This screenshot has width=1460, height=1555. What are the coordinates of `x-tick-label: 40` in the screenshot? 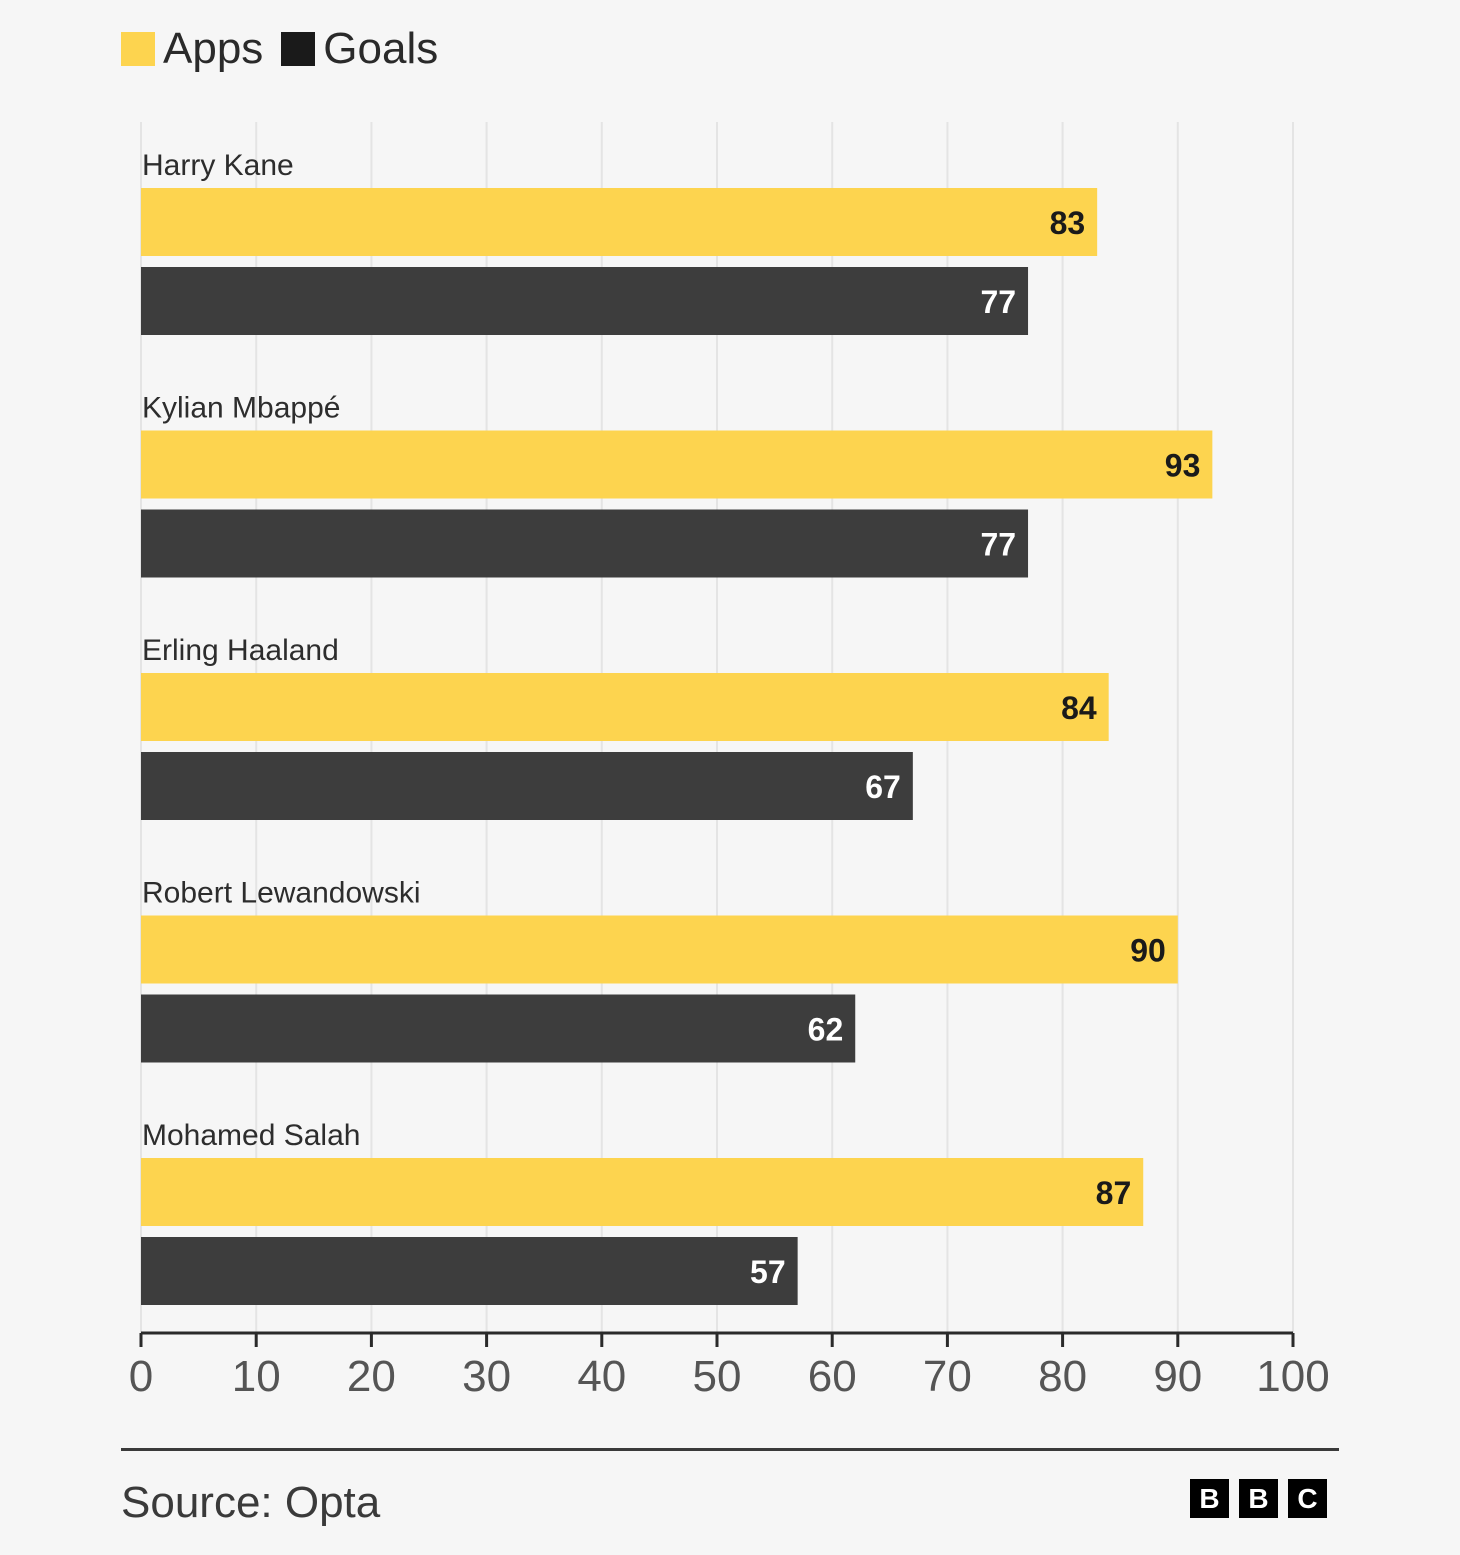 It's located at (601, 1376).